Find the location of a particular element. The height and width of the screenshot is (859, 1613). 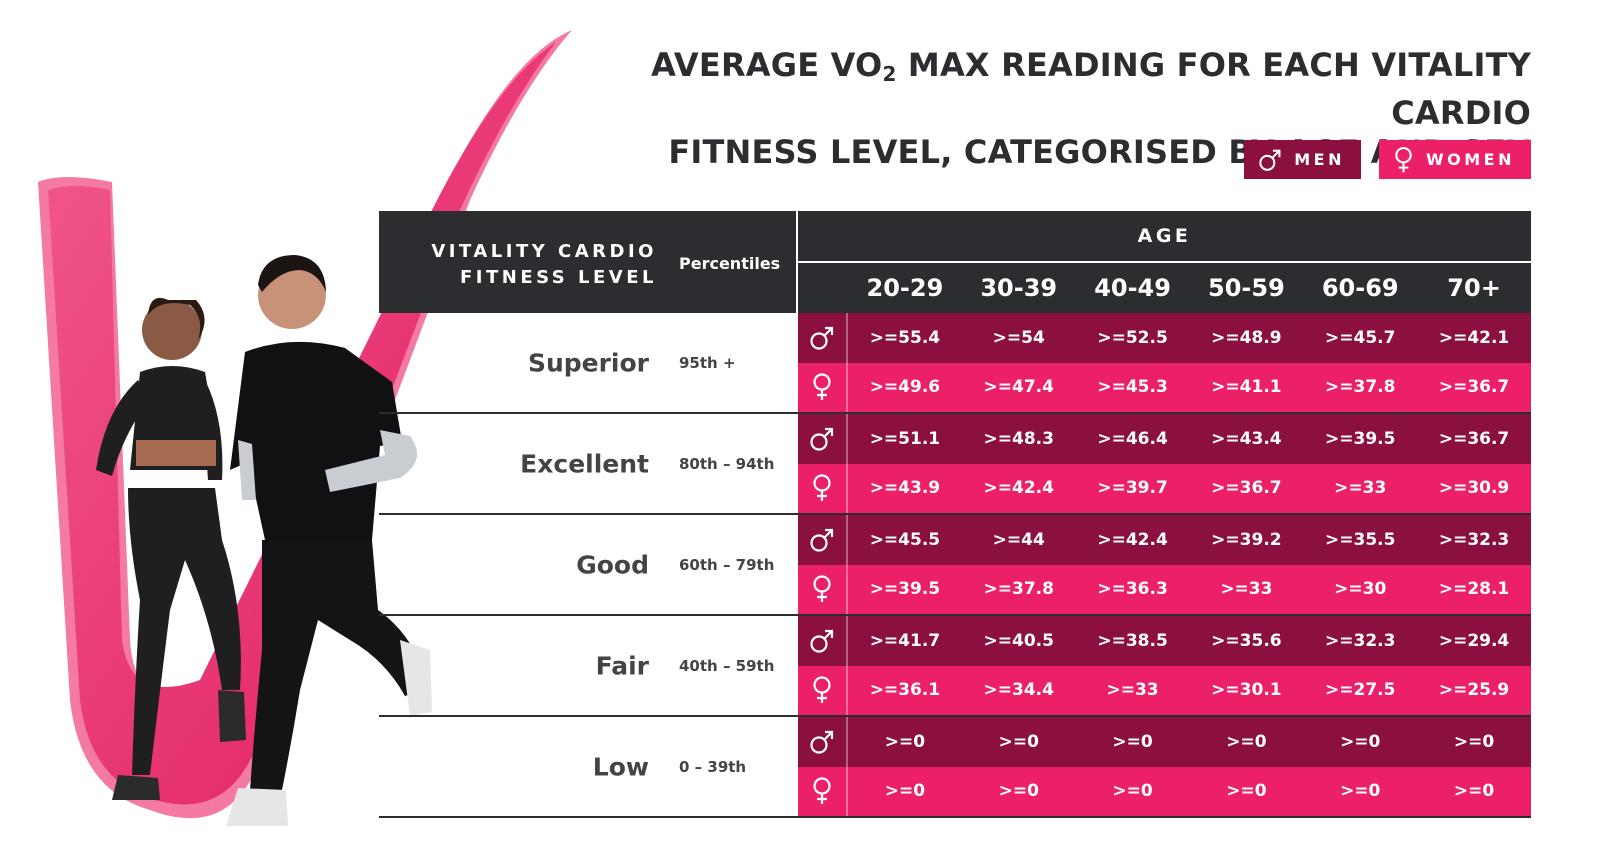

vo2-value-cell: >=55.4 is located at coordinates (905, 337).